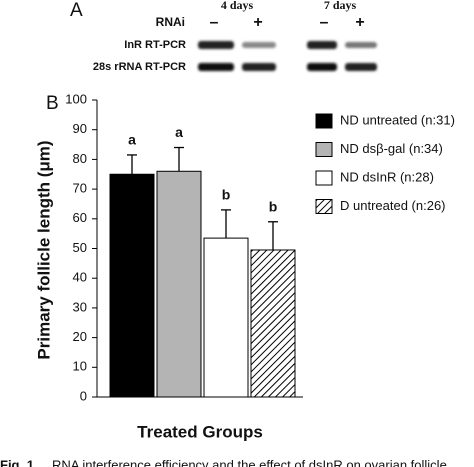 The image size is (474, 467). What do you see at coordinates (80, 217) in the screenshot?
I see `y-tick-label: 60` at bounding box center [80, 217].